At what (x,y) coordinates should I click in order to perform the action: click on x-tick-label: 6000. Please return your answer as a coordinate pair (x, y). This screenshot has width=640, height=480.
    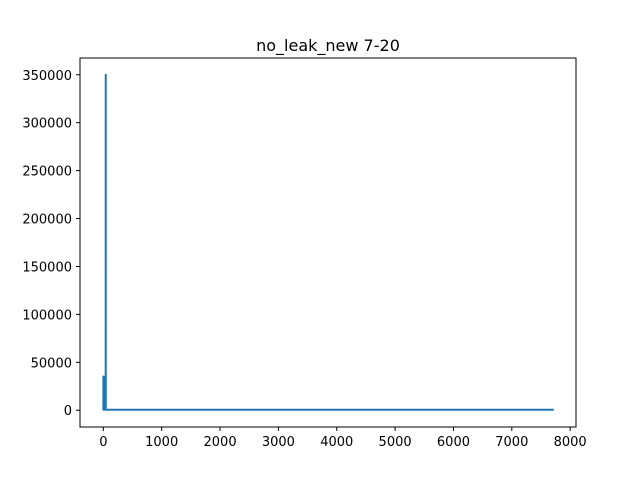
    Looking at the image, I should click on (453, 442).